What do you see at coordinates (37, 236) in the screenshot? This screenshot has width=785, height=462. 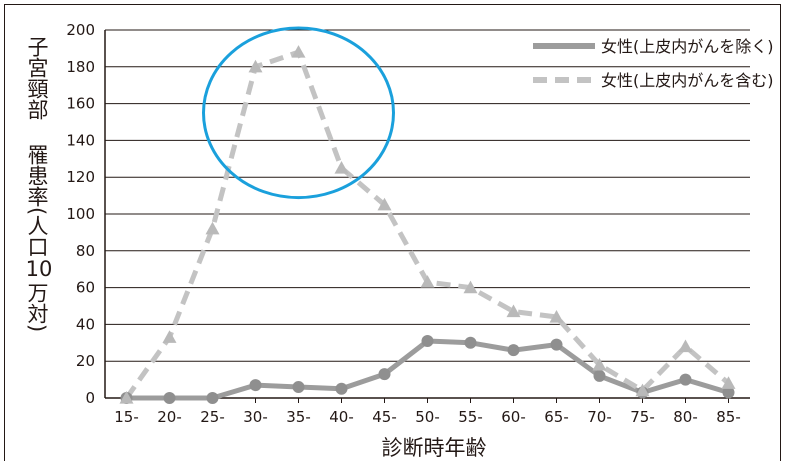 I see `y-axis-label-part: 人口` at bounding box center [37, 236].